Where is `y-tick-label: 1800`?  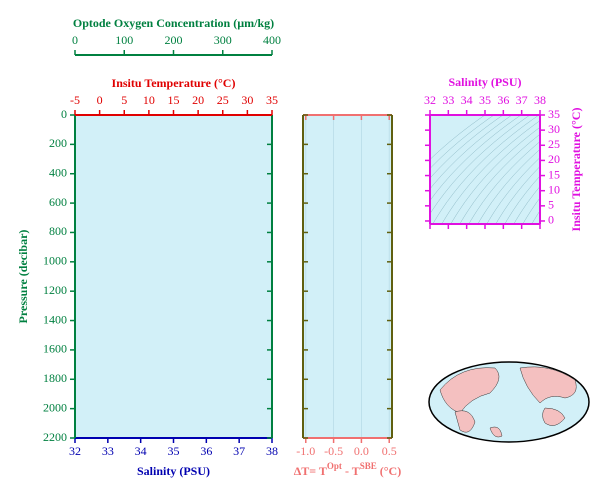
y-tick-label: 1800 is located at coordinates (55, 378).